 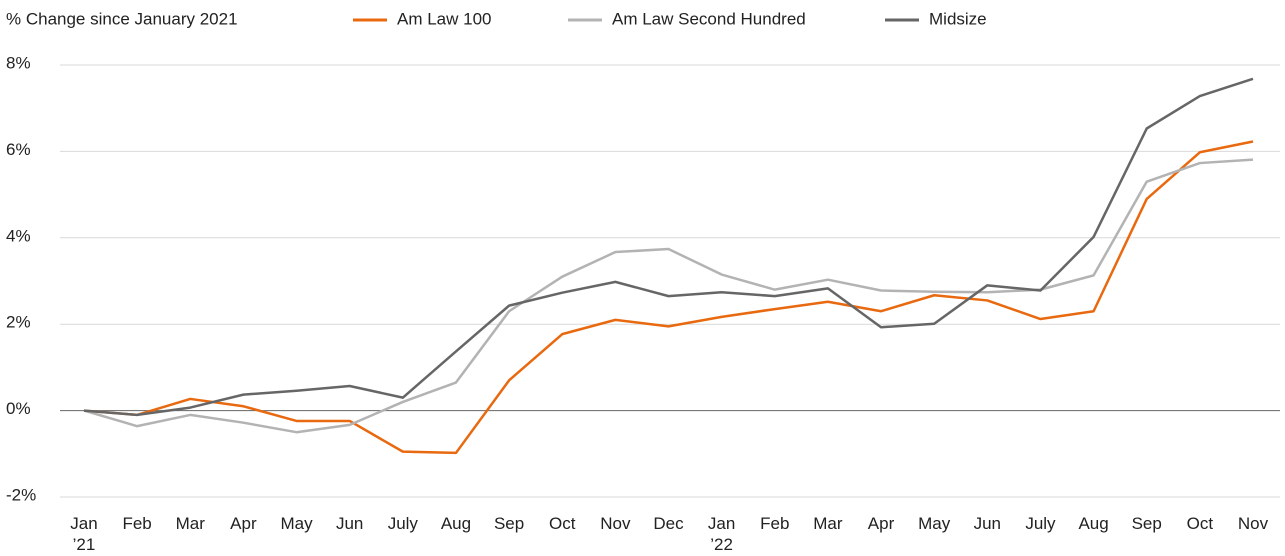 What do you see at coordinates (668, 523) in the screenshot?
I see `x-tick-label: Dec` at bounding box center [668, 523].